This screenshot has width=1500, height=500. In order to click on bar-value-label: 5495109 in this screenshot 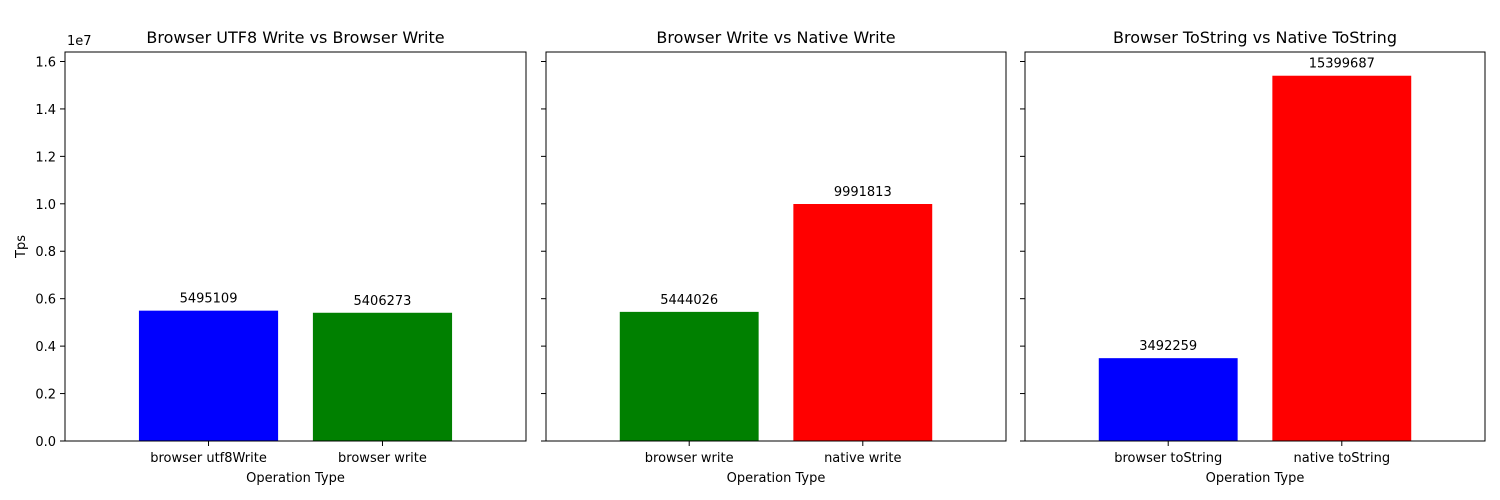, I will do `click(209, 299)`.